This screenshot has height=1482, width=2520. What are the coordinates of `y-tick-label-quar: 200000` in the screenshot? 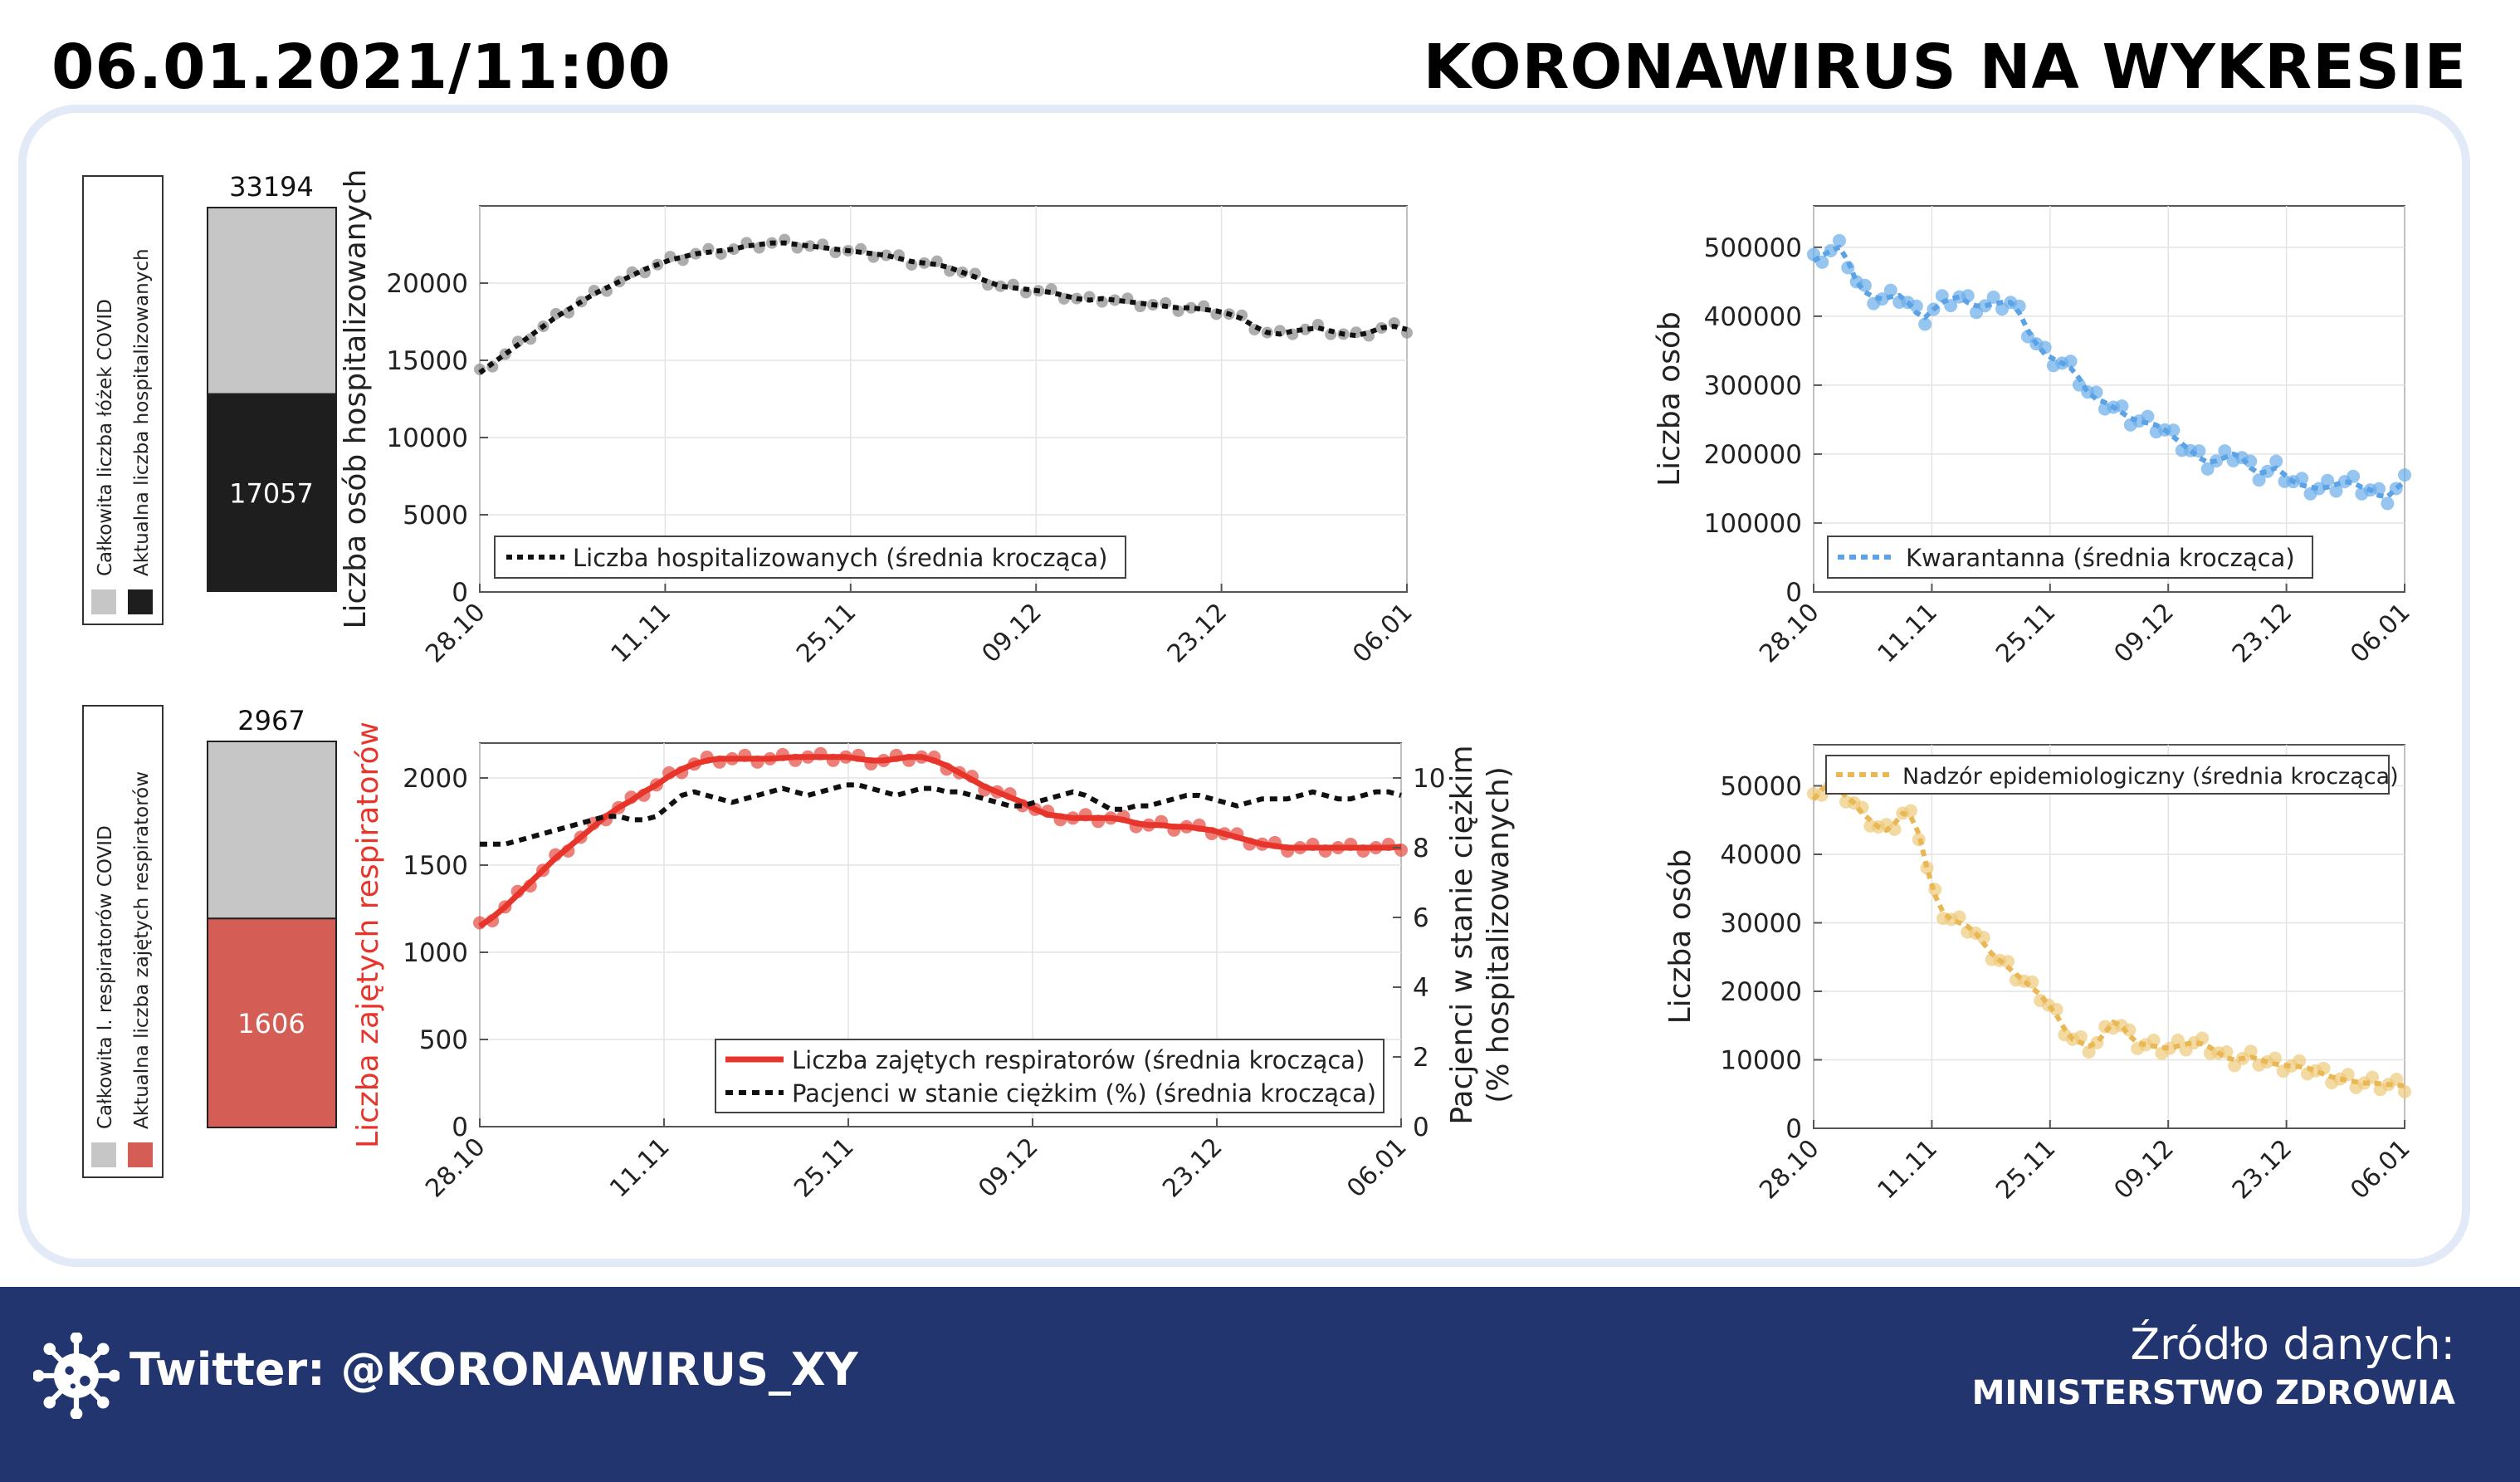 It's located at (1753, 455).